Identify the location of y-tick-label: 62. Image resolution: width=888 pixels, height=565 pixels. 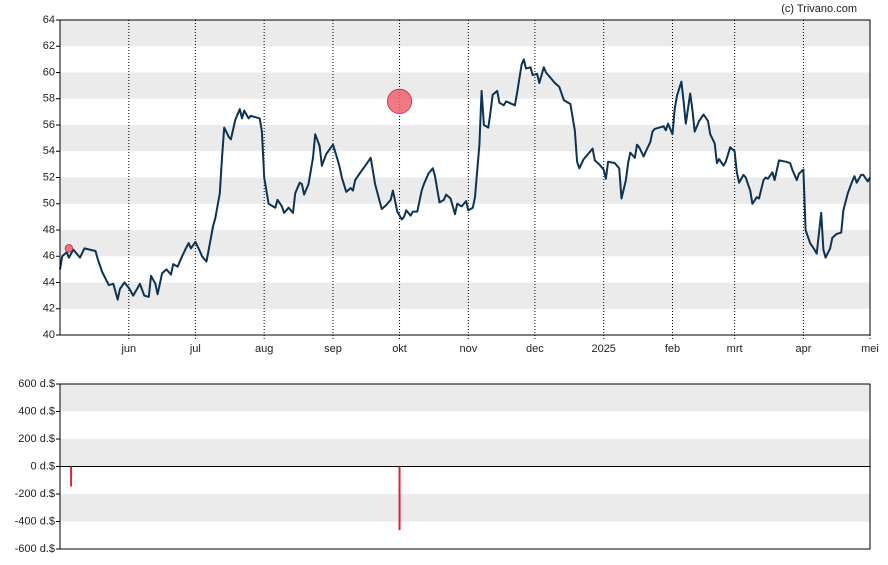
(49, 46).